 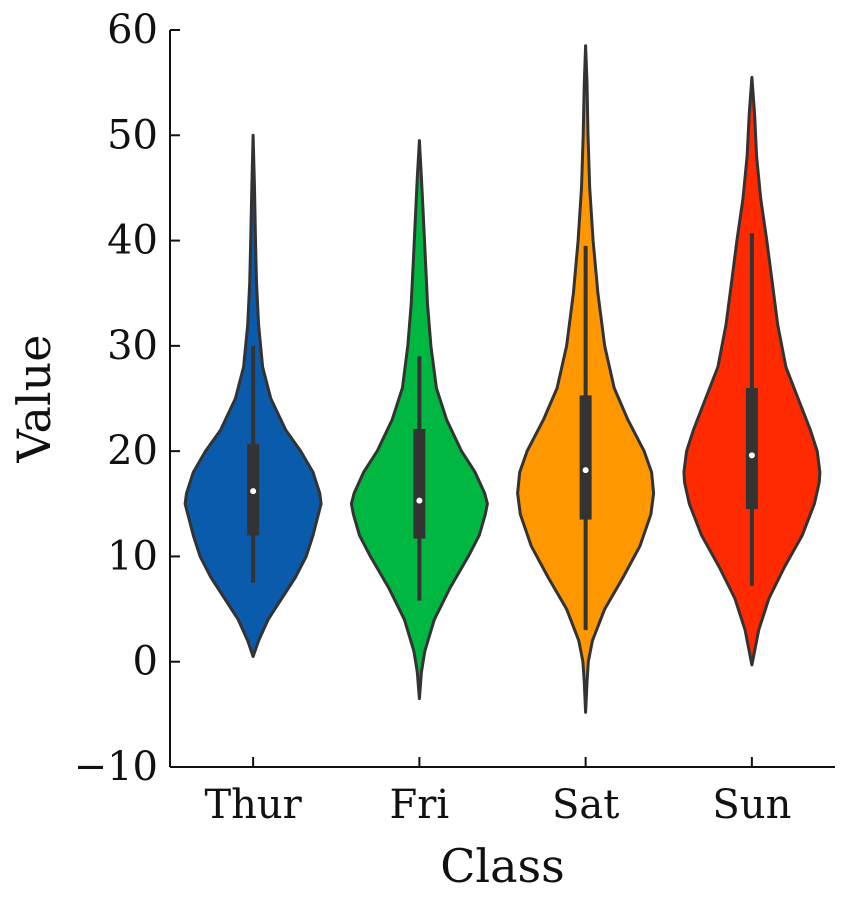 What do you see at coordinates (132, 346) in the screenshot?
I see `y-tick-label: 30` at bounding box center [132, 346].